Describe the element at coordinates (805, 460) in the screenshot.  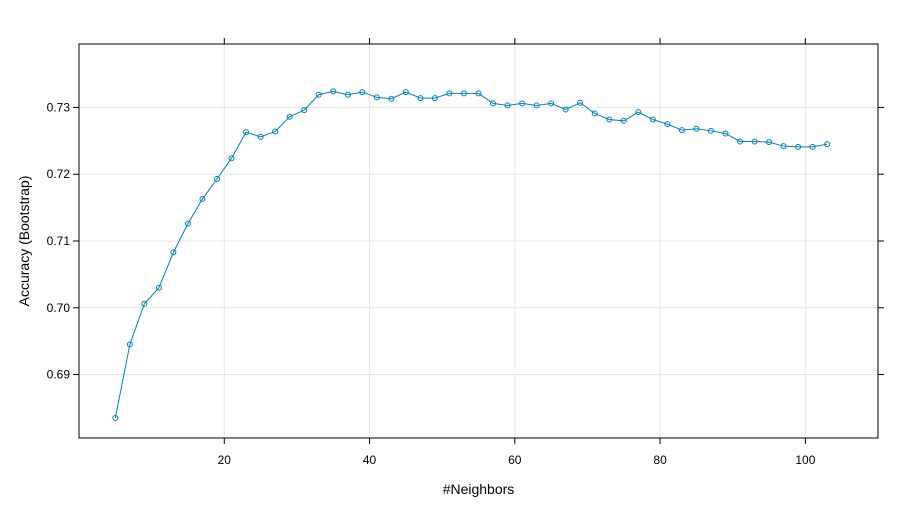
I see `x-tick-label: 100` at that location.